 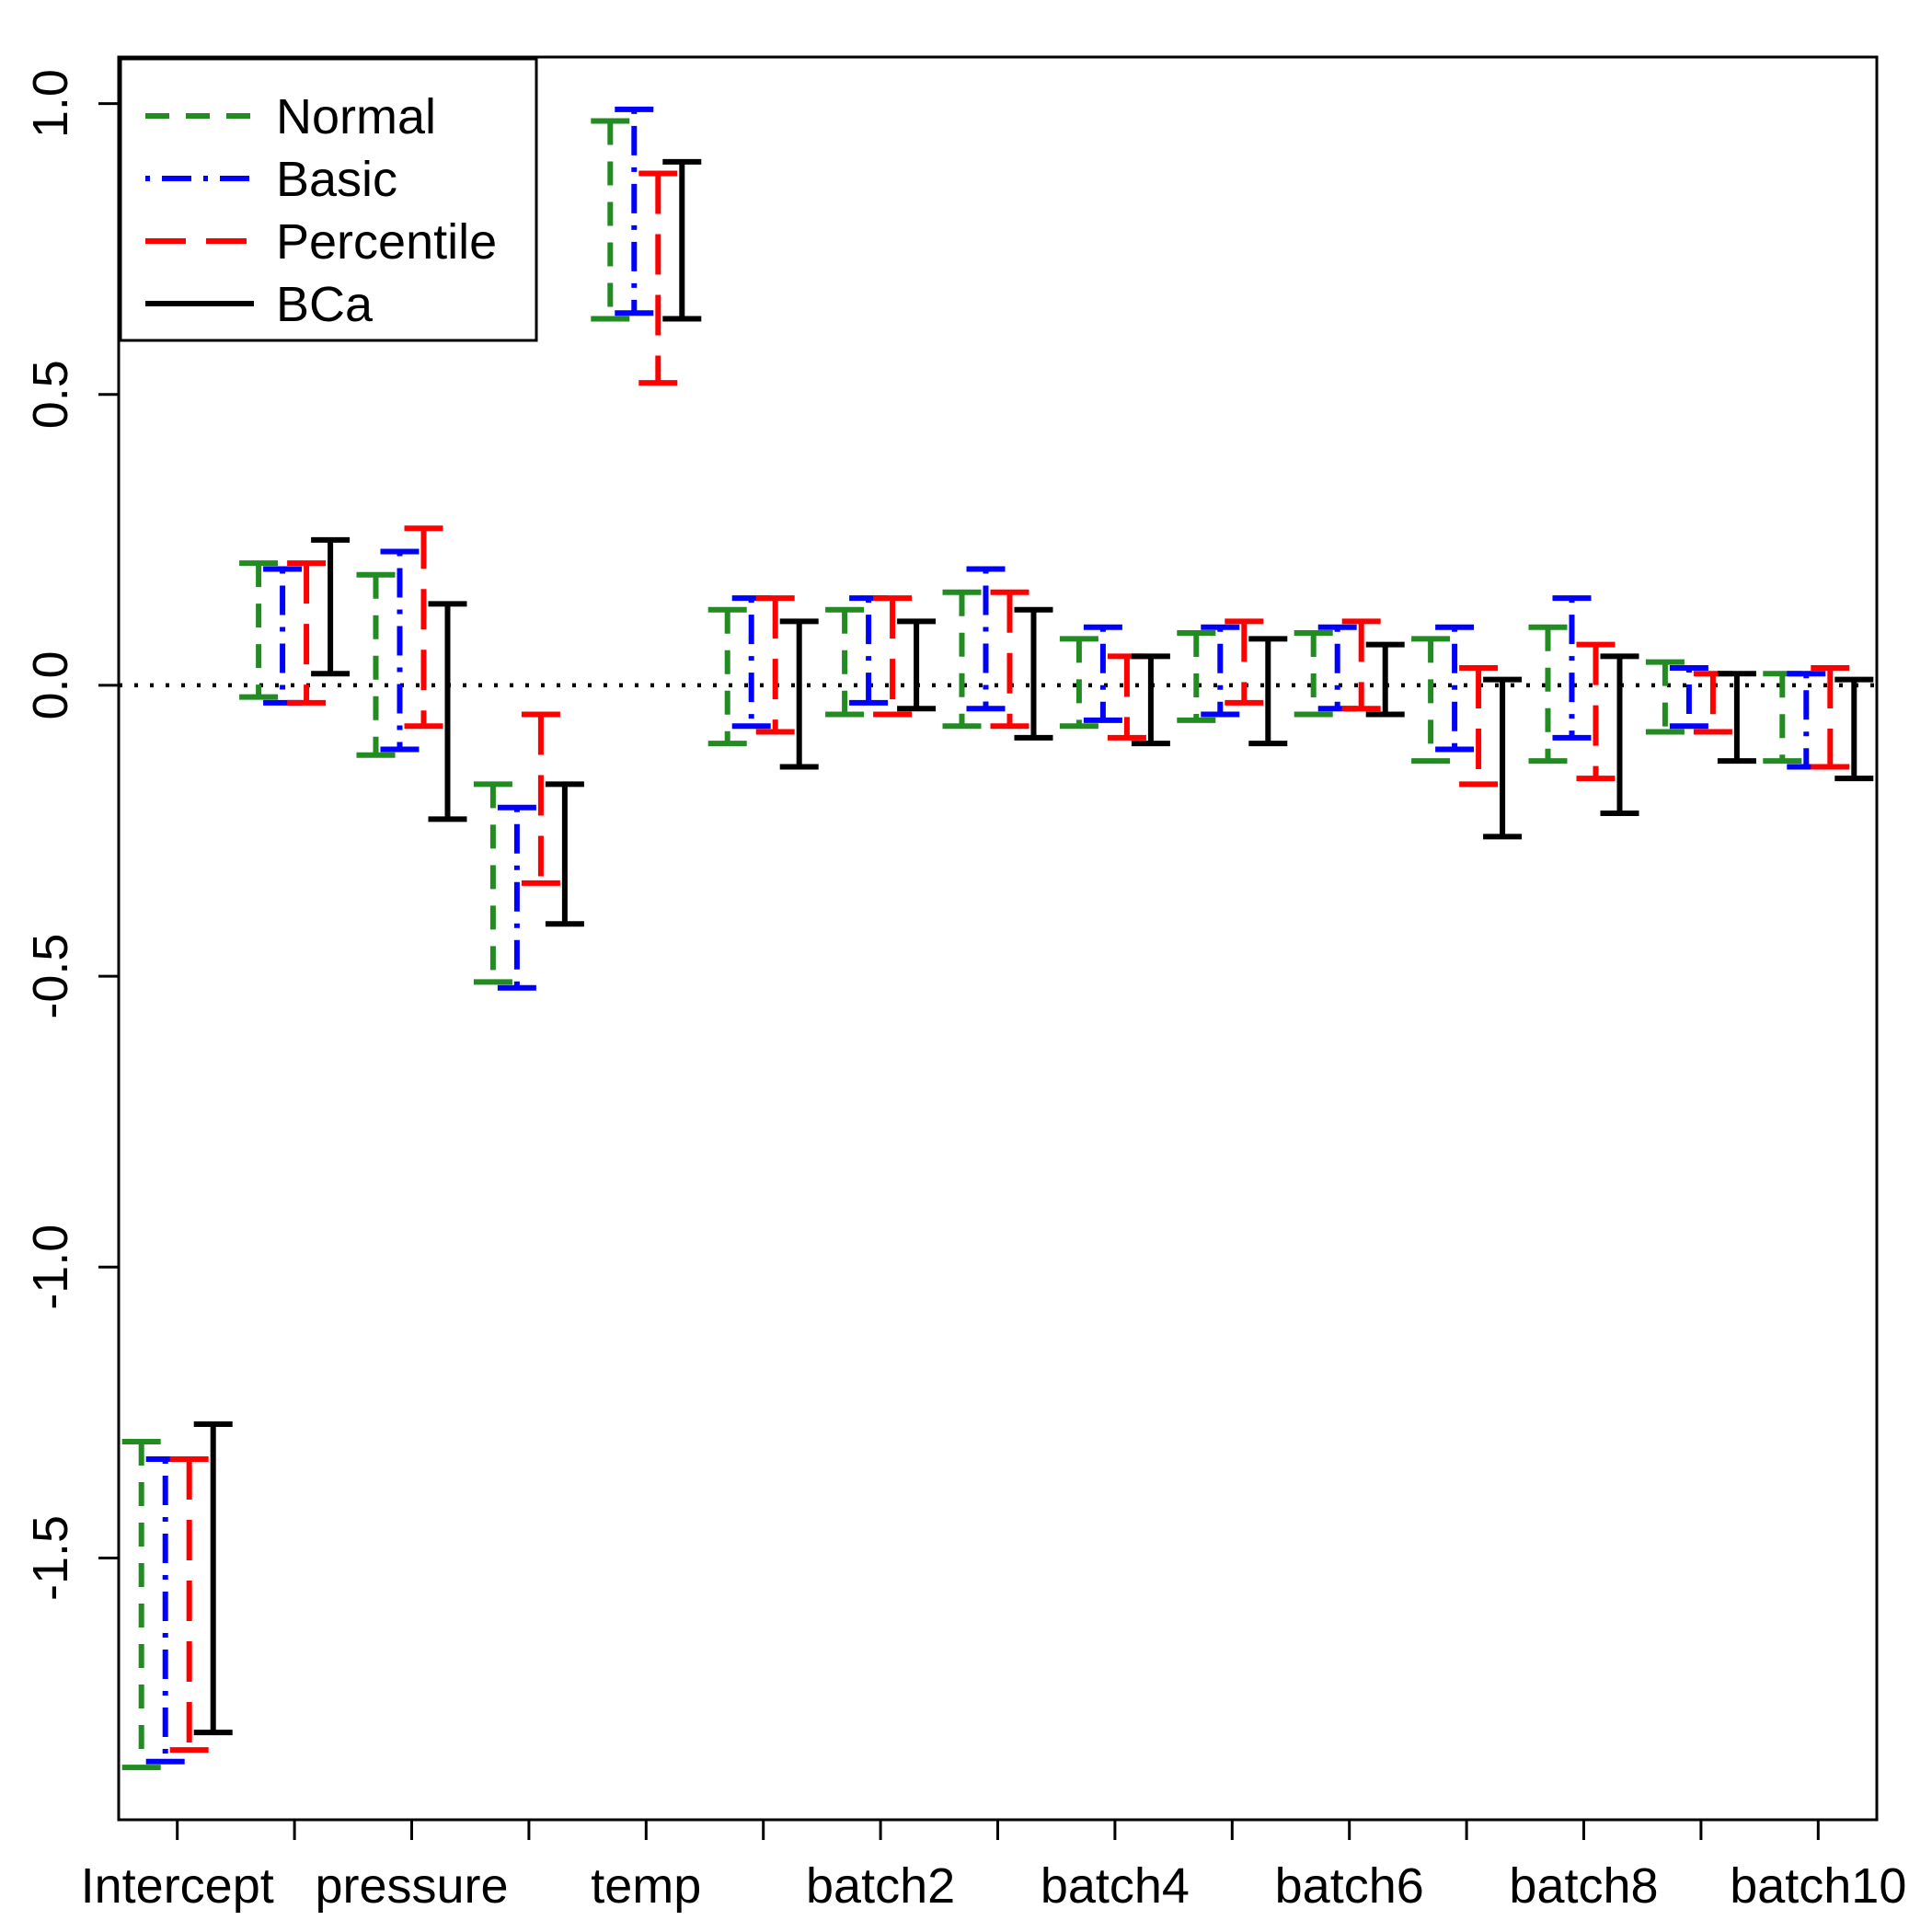 What do you see at coordinates (1349, 1886) in the screenshot?
I see `x-tick-label: batch6` at bounding box center [1349, 1886].